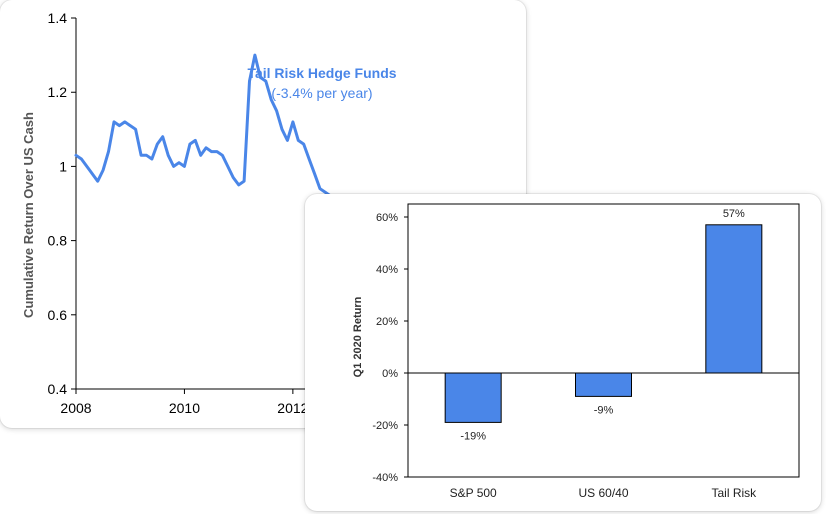  I want to click on y-tick-label: 1.2, so click(58, 92).